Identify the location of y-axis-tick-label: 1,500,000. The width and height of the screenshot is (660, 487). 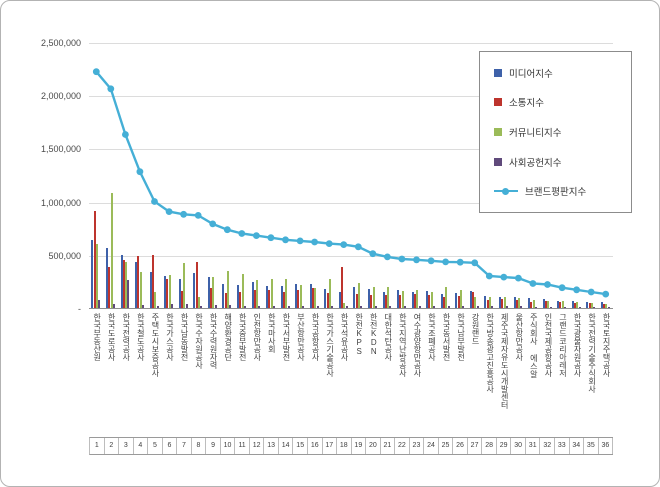
(60, 149).